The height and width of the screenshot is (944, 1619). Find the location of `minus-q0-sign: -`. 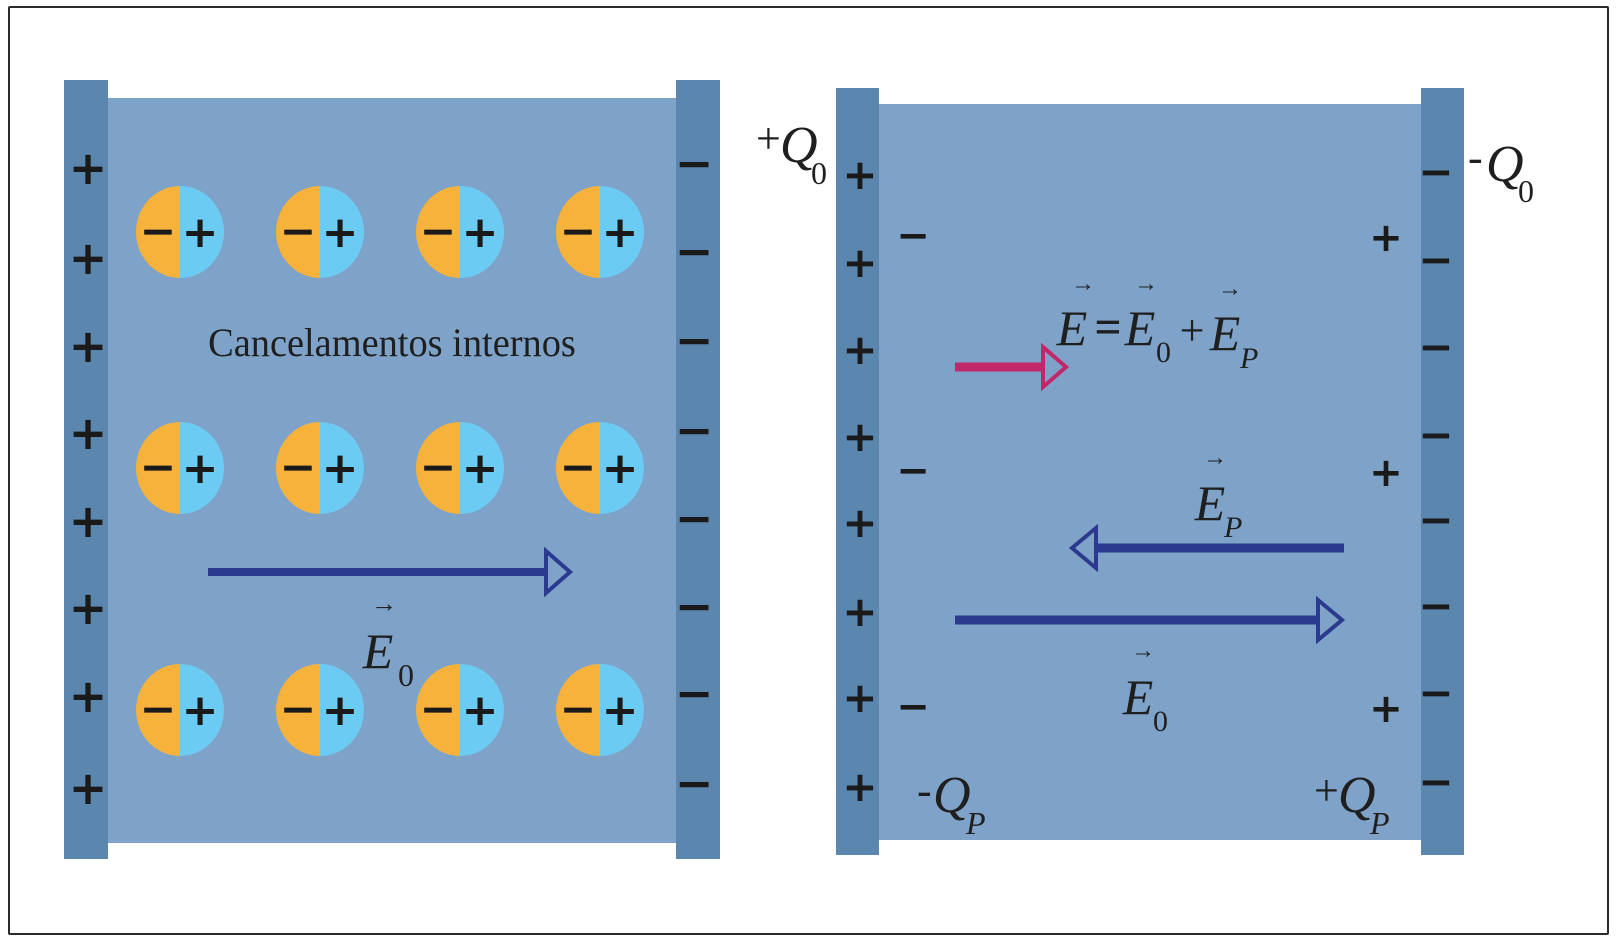

minus-q0-sign: - is located at coordinates (1475, 157).